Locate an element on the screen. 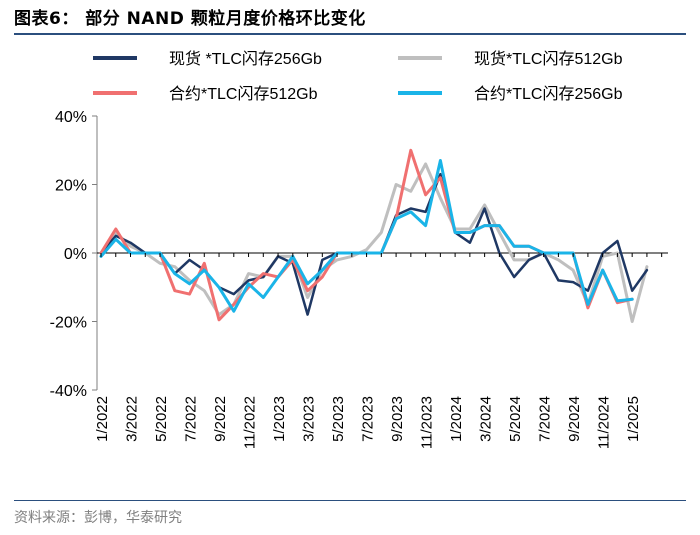  x-tick-label: 11/2022 is located at coordinates (250, 422).